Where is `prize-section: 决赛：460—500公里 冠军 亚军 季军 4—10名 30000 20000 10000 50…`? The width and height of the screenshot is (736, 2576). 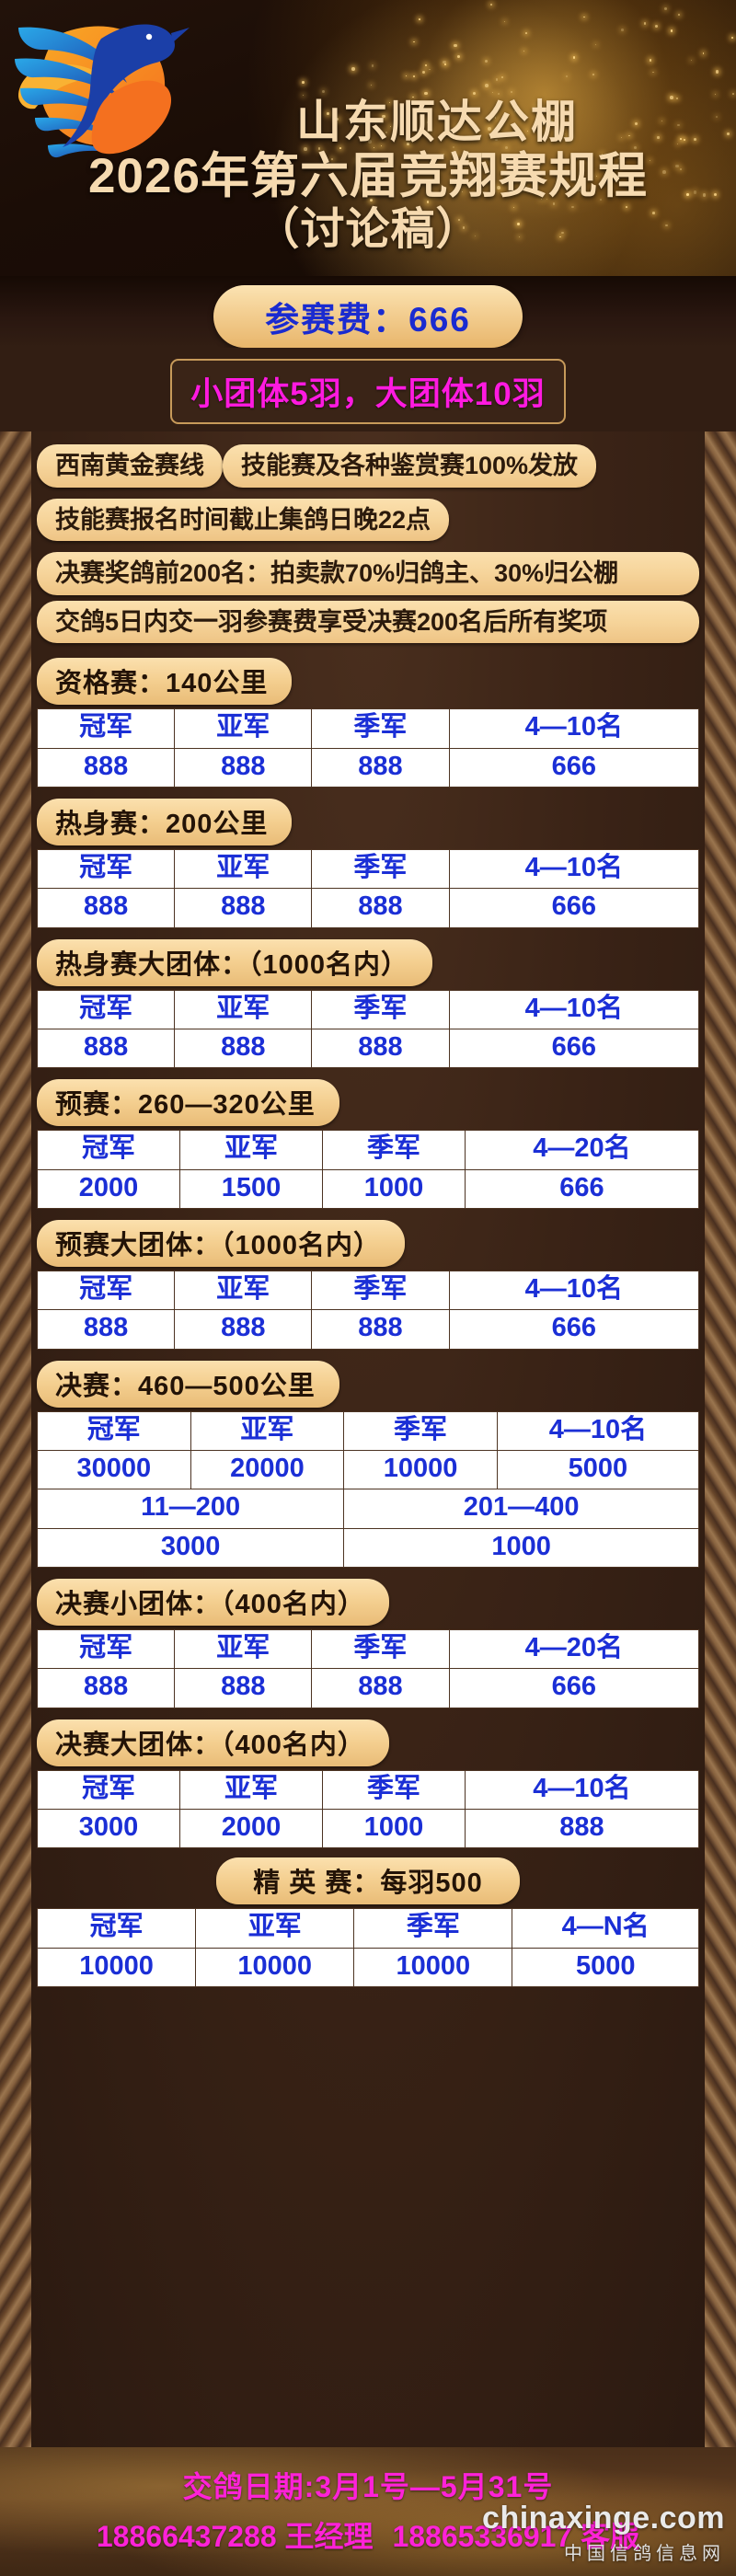 prize-section: 决赛：460—500公里 冠军 亚军 季军 4—10名 30000 20000 10000 50… is located at coordinates (368, 1460).